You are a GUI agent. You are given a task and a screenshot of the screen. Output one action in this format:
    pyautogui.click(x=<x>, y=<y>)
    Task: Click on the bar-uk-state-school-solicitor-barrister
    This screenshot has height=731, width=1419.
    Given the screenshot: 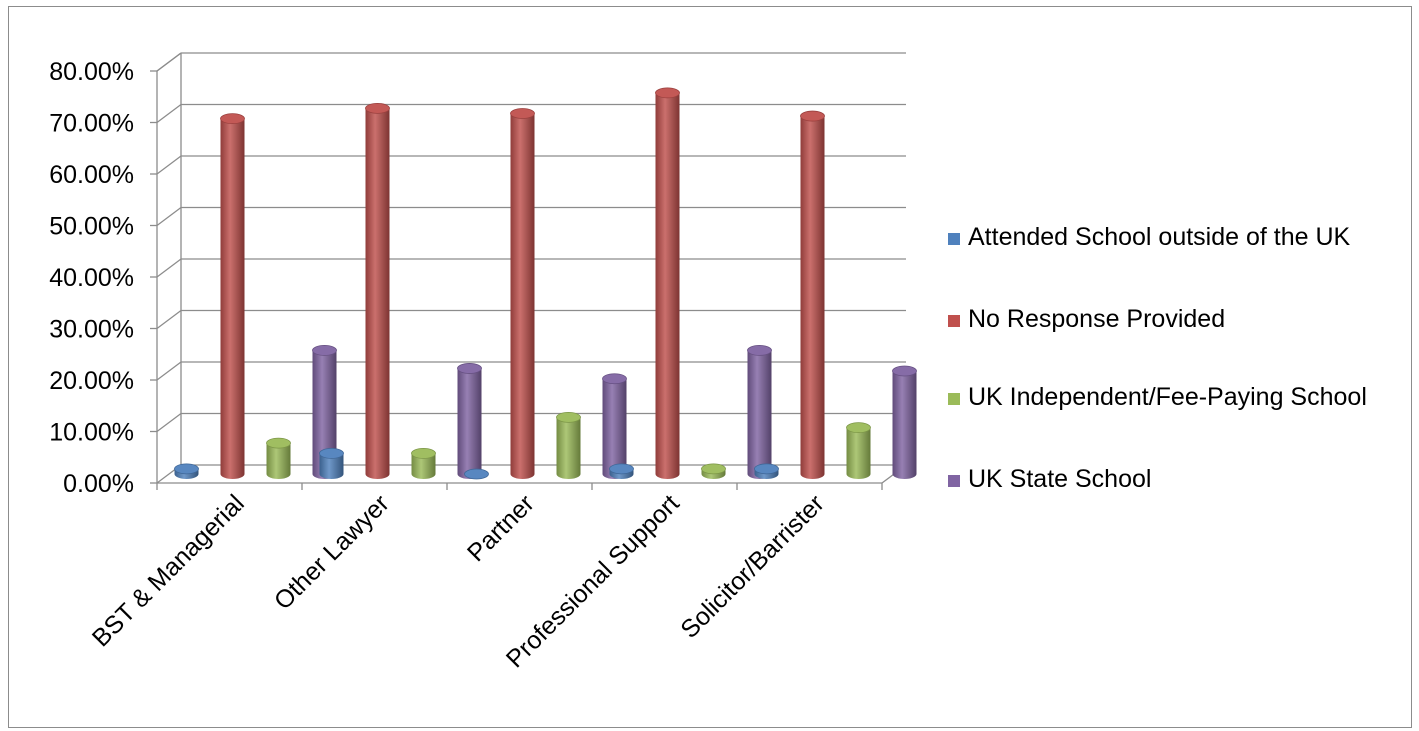 What is the action you would take?
    pyautogui.click(x=904, y=422)
    